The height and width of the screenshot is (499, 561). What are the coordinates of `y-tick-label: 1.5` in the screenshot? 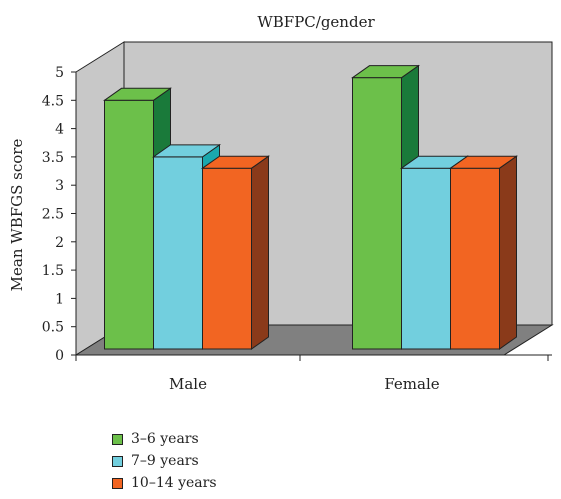 It's located at (53, 271).